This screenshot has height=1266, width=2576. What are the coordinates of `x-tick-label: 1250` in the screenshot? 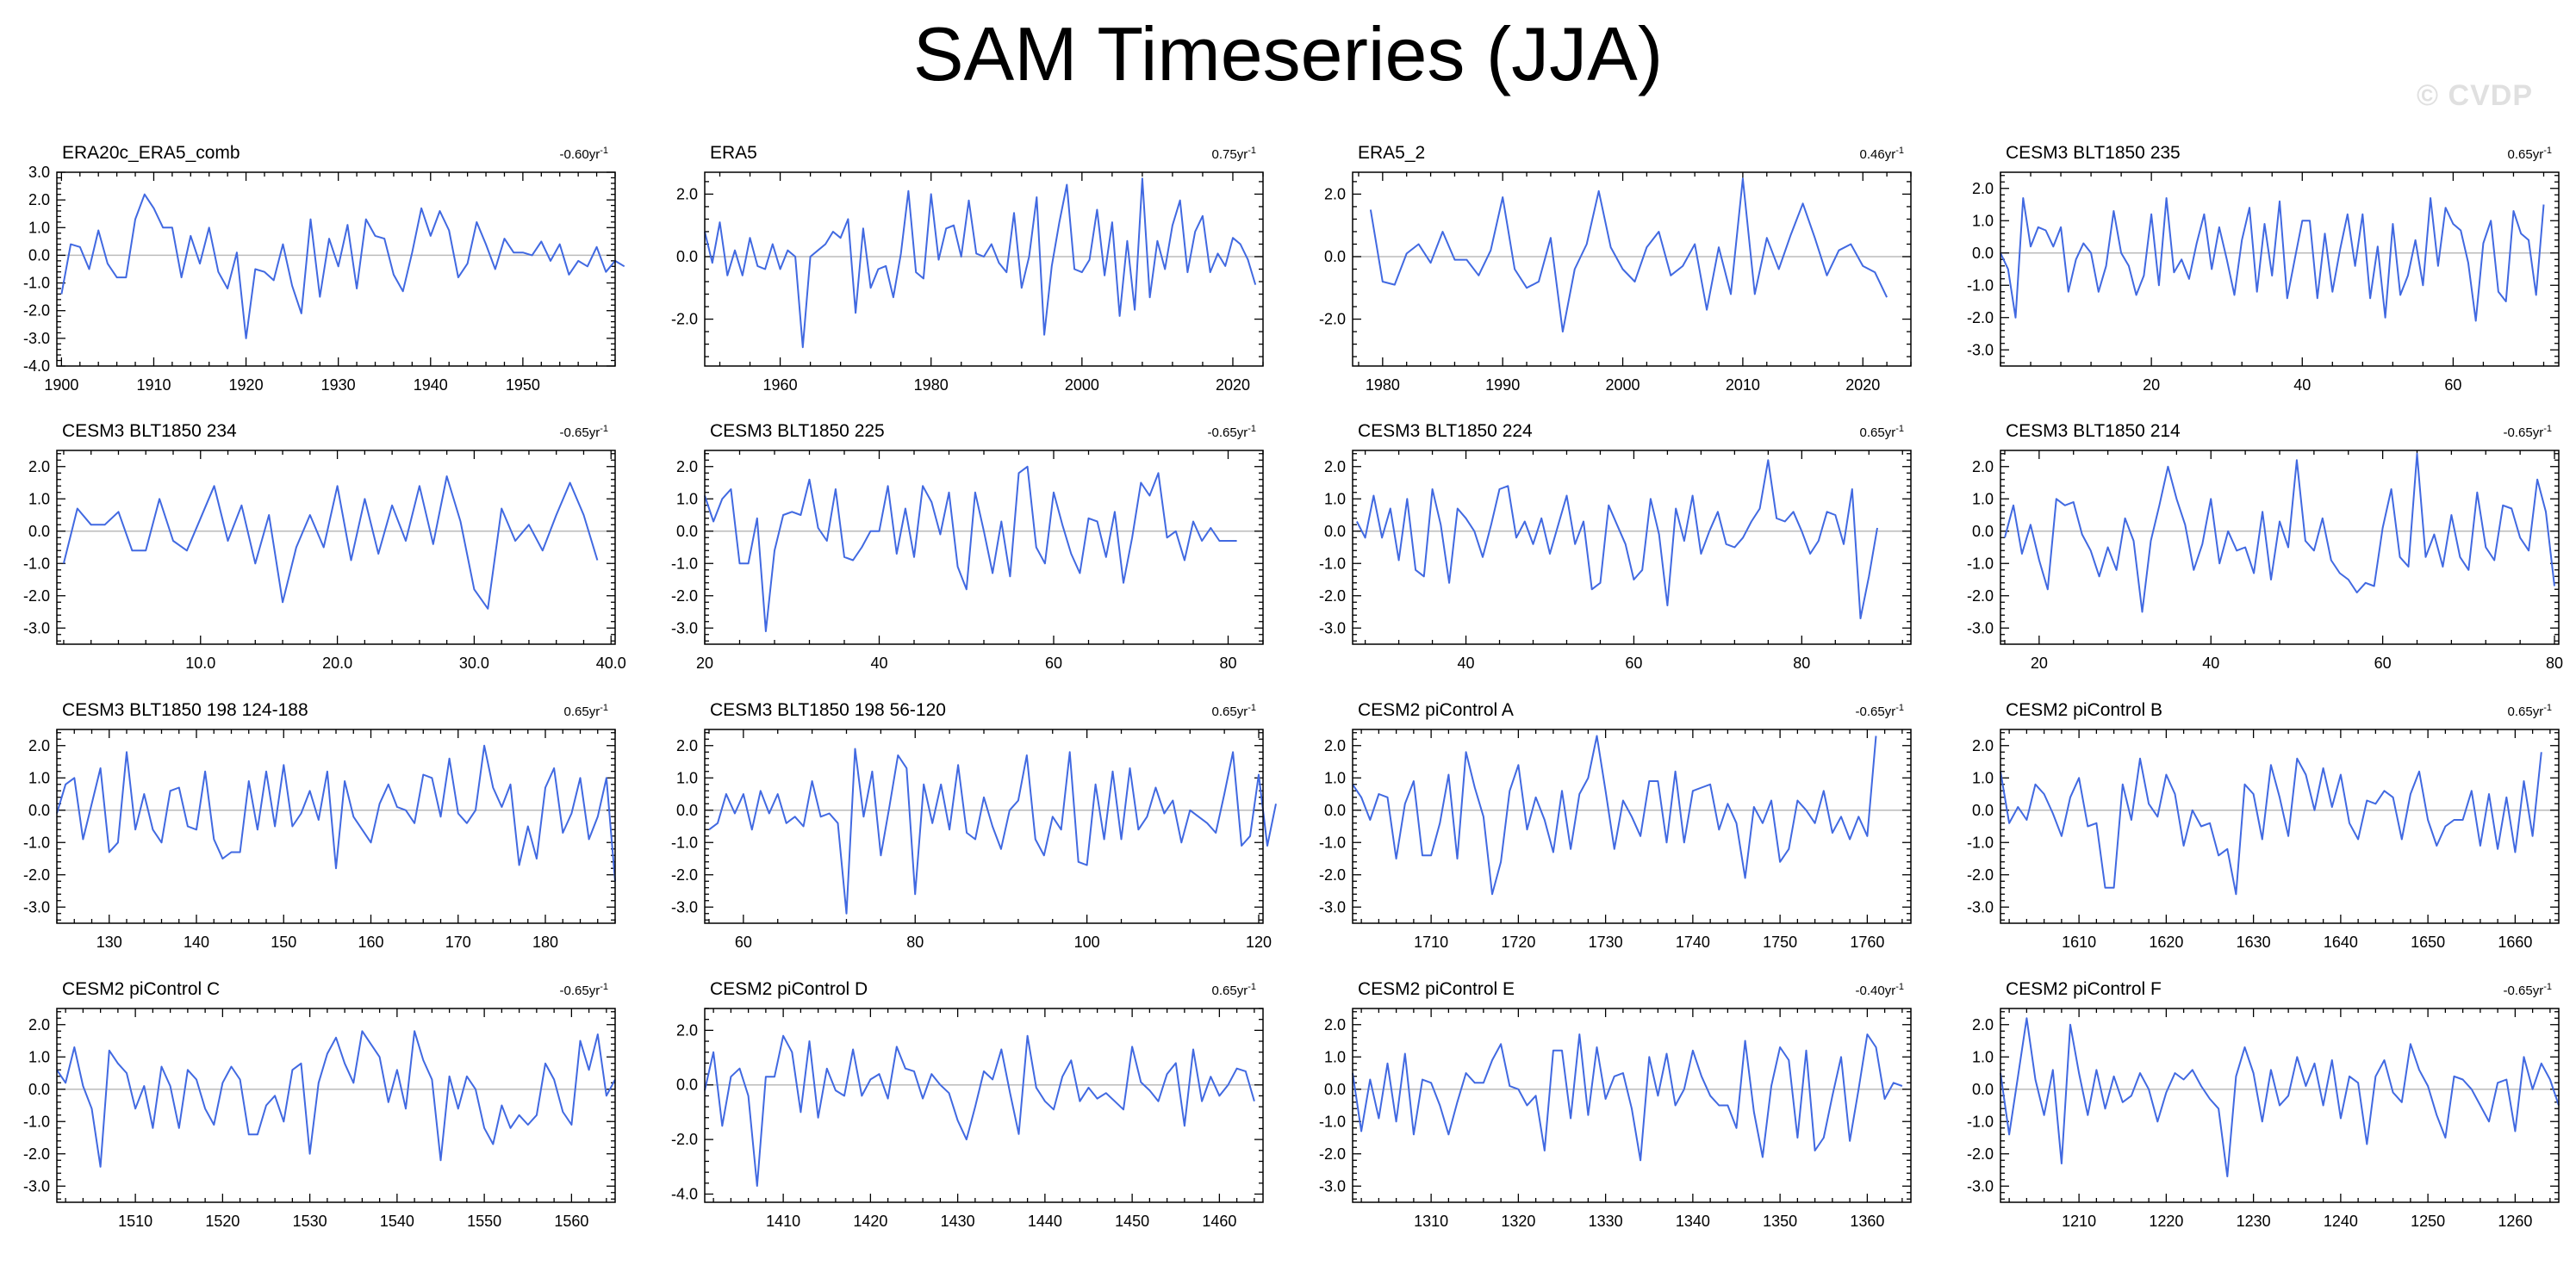 It's located at (2428, 1221).